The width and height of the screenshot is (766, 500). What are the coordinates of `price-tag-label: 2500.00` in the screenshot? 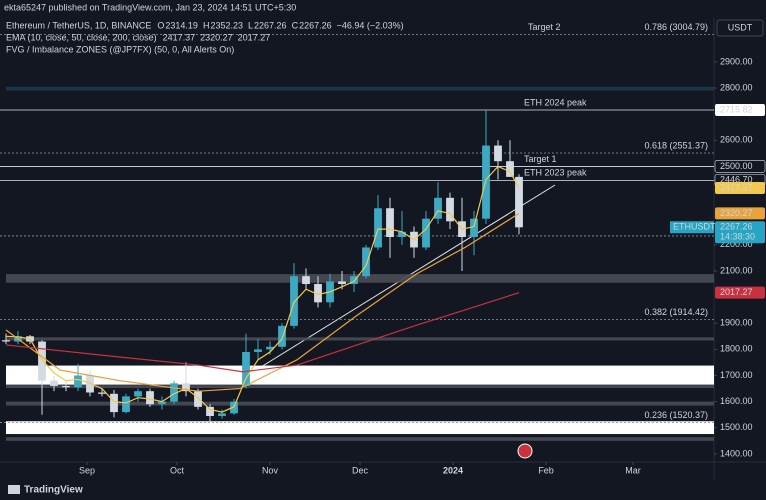 It's located at (736, 166).